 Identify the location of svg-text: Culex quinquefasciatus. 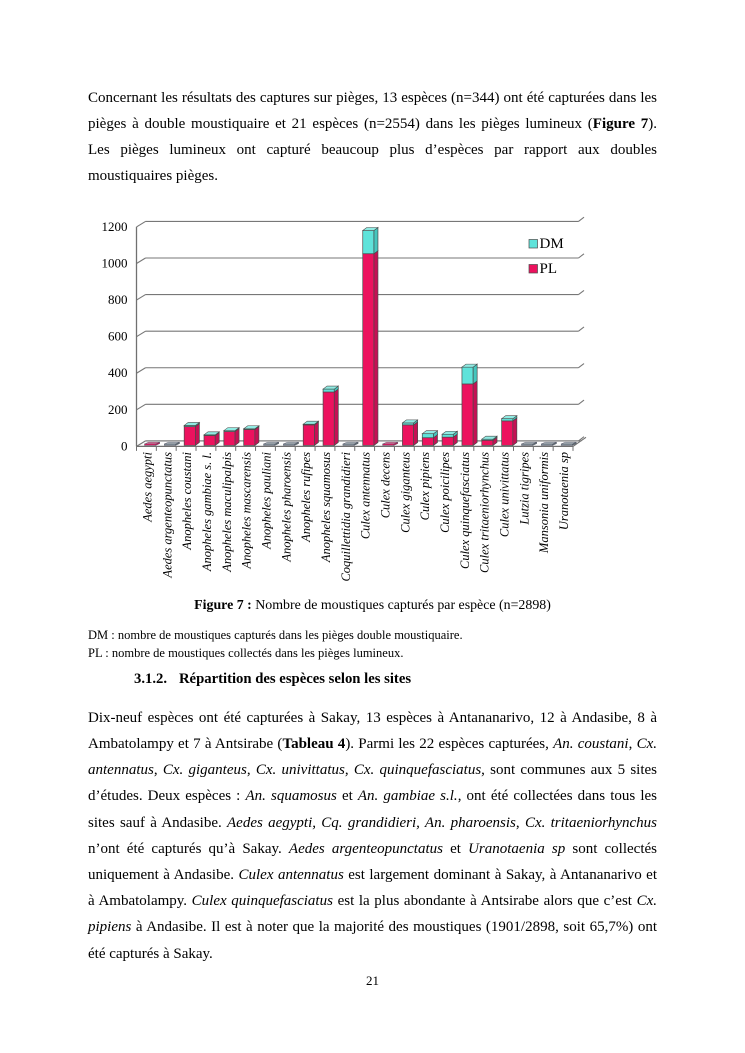
(465, 510).